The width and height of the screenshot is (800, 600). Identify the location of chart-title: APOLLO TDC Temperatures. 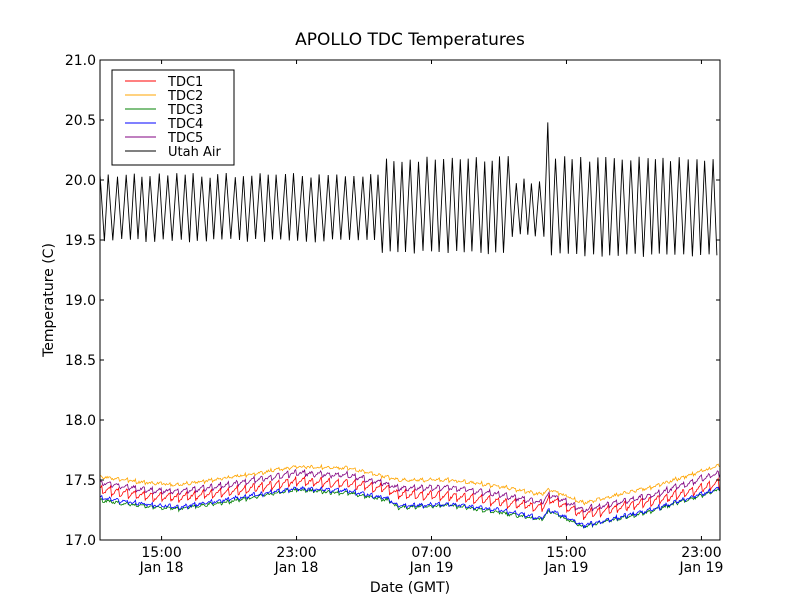
(410, 40).